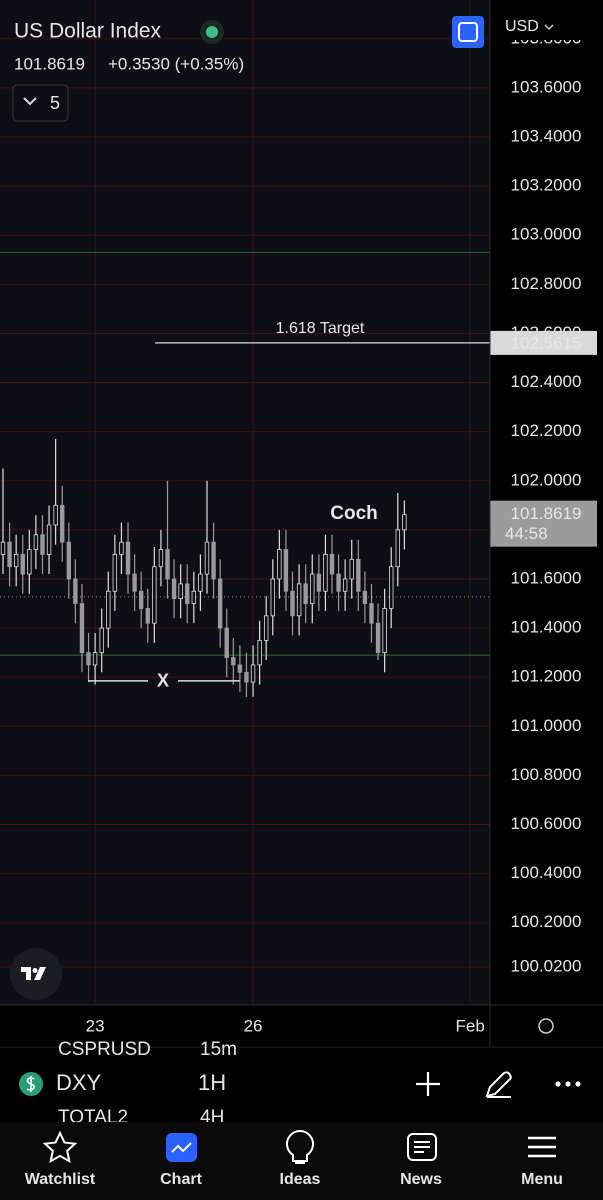 This screenshot has height=1200, width=603. What do you see at coordinates (522, 26) in the screenshot?
I see `currency: USD` at bounding box center [522, 26].